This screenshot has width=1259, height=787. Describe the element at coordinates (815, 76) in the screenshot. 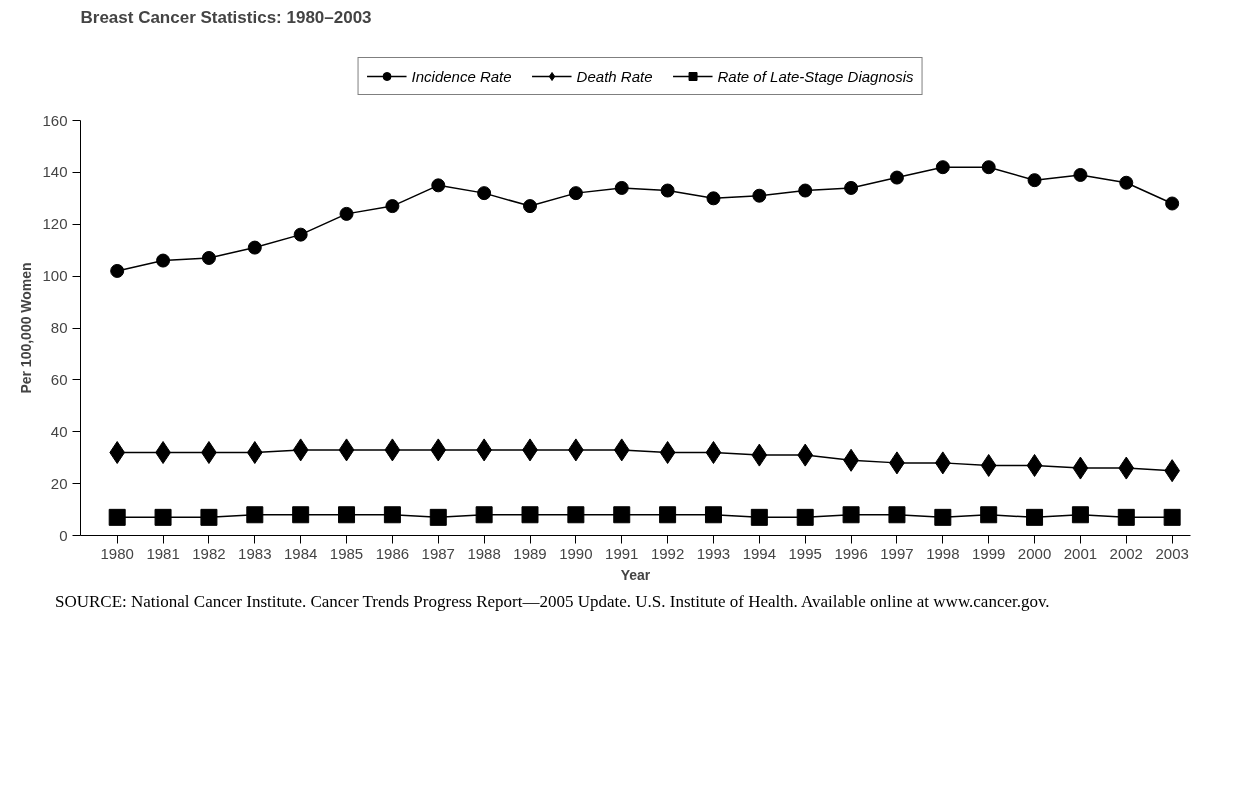

I see `legend-label: Rate of Late-Stage Diagnosis` at that location.